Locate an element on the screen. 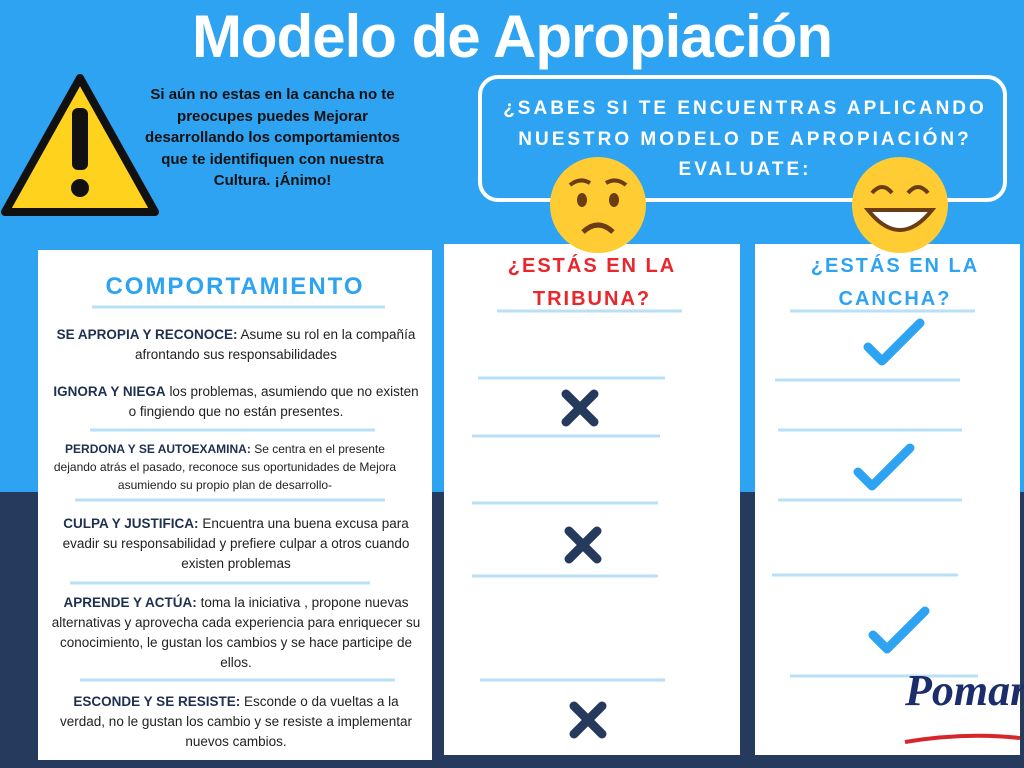  column-header: CANCHA? is located at coordinates (895, 299).